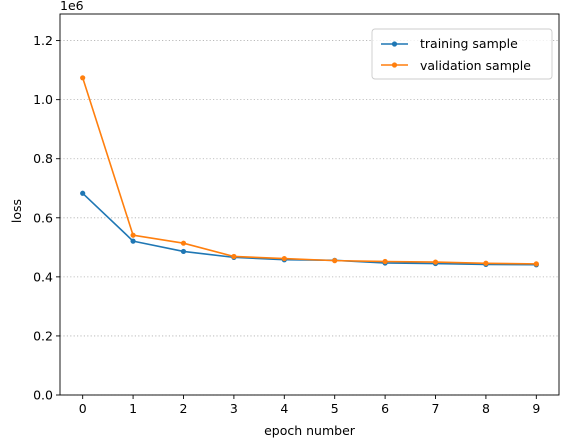 Image resolution: width=567 pixels, height=448 pixels. I want to click on x-tick-label: 5, so click(335, 408).